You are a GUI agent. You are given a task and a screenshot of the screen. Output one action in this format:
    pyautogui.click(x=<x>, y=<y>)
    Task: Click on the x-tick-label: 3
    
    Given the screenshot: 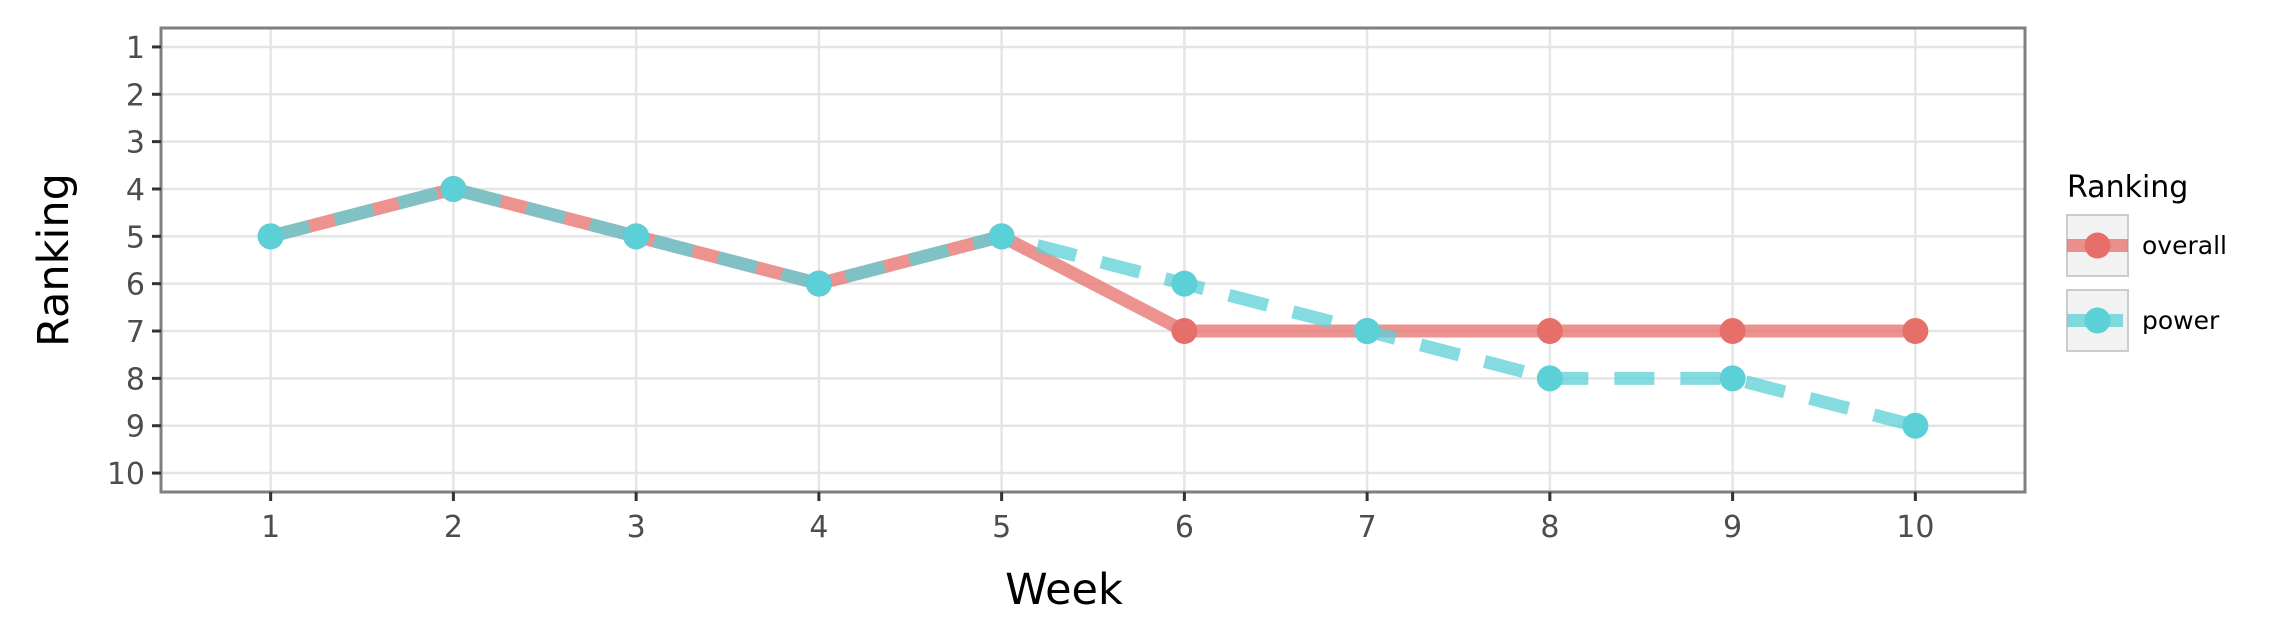 What is the action you would take?
    pyautogui.click(x=636, y=527)
    